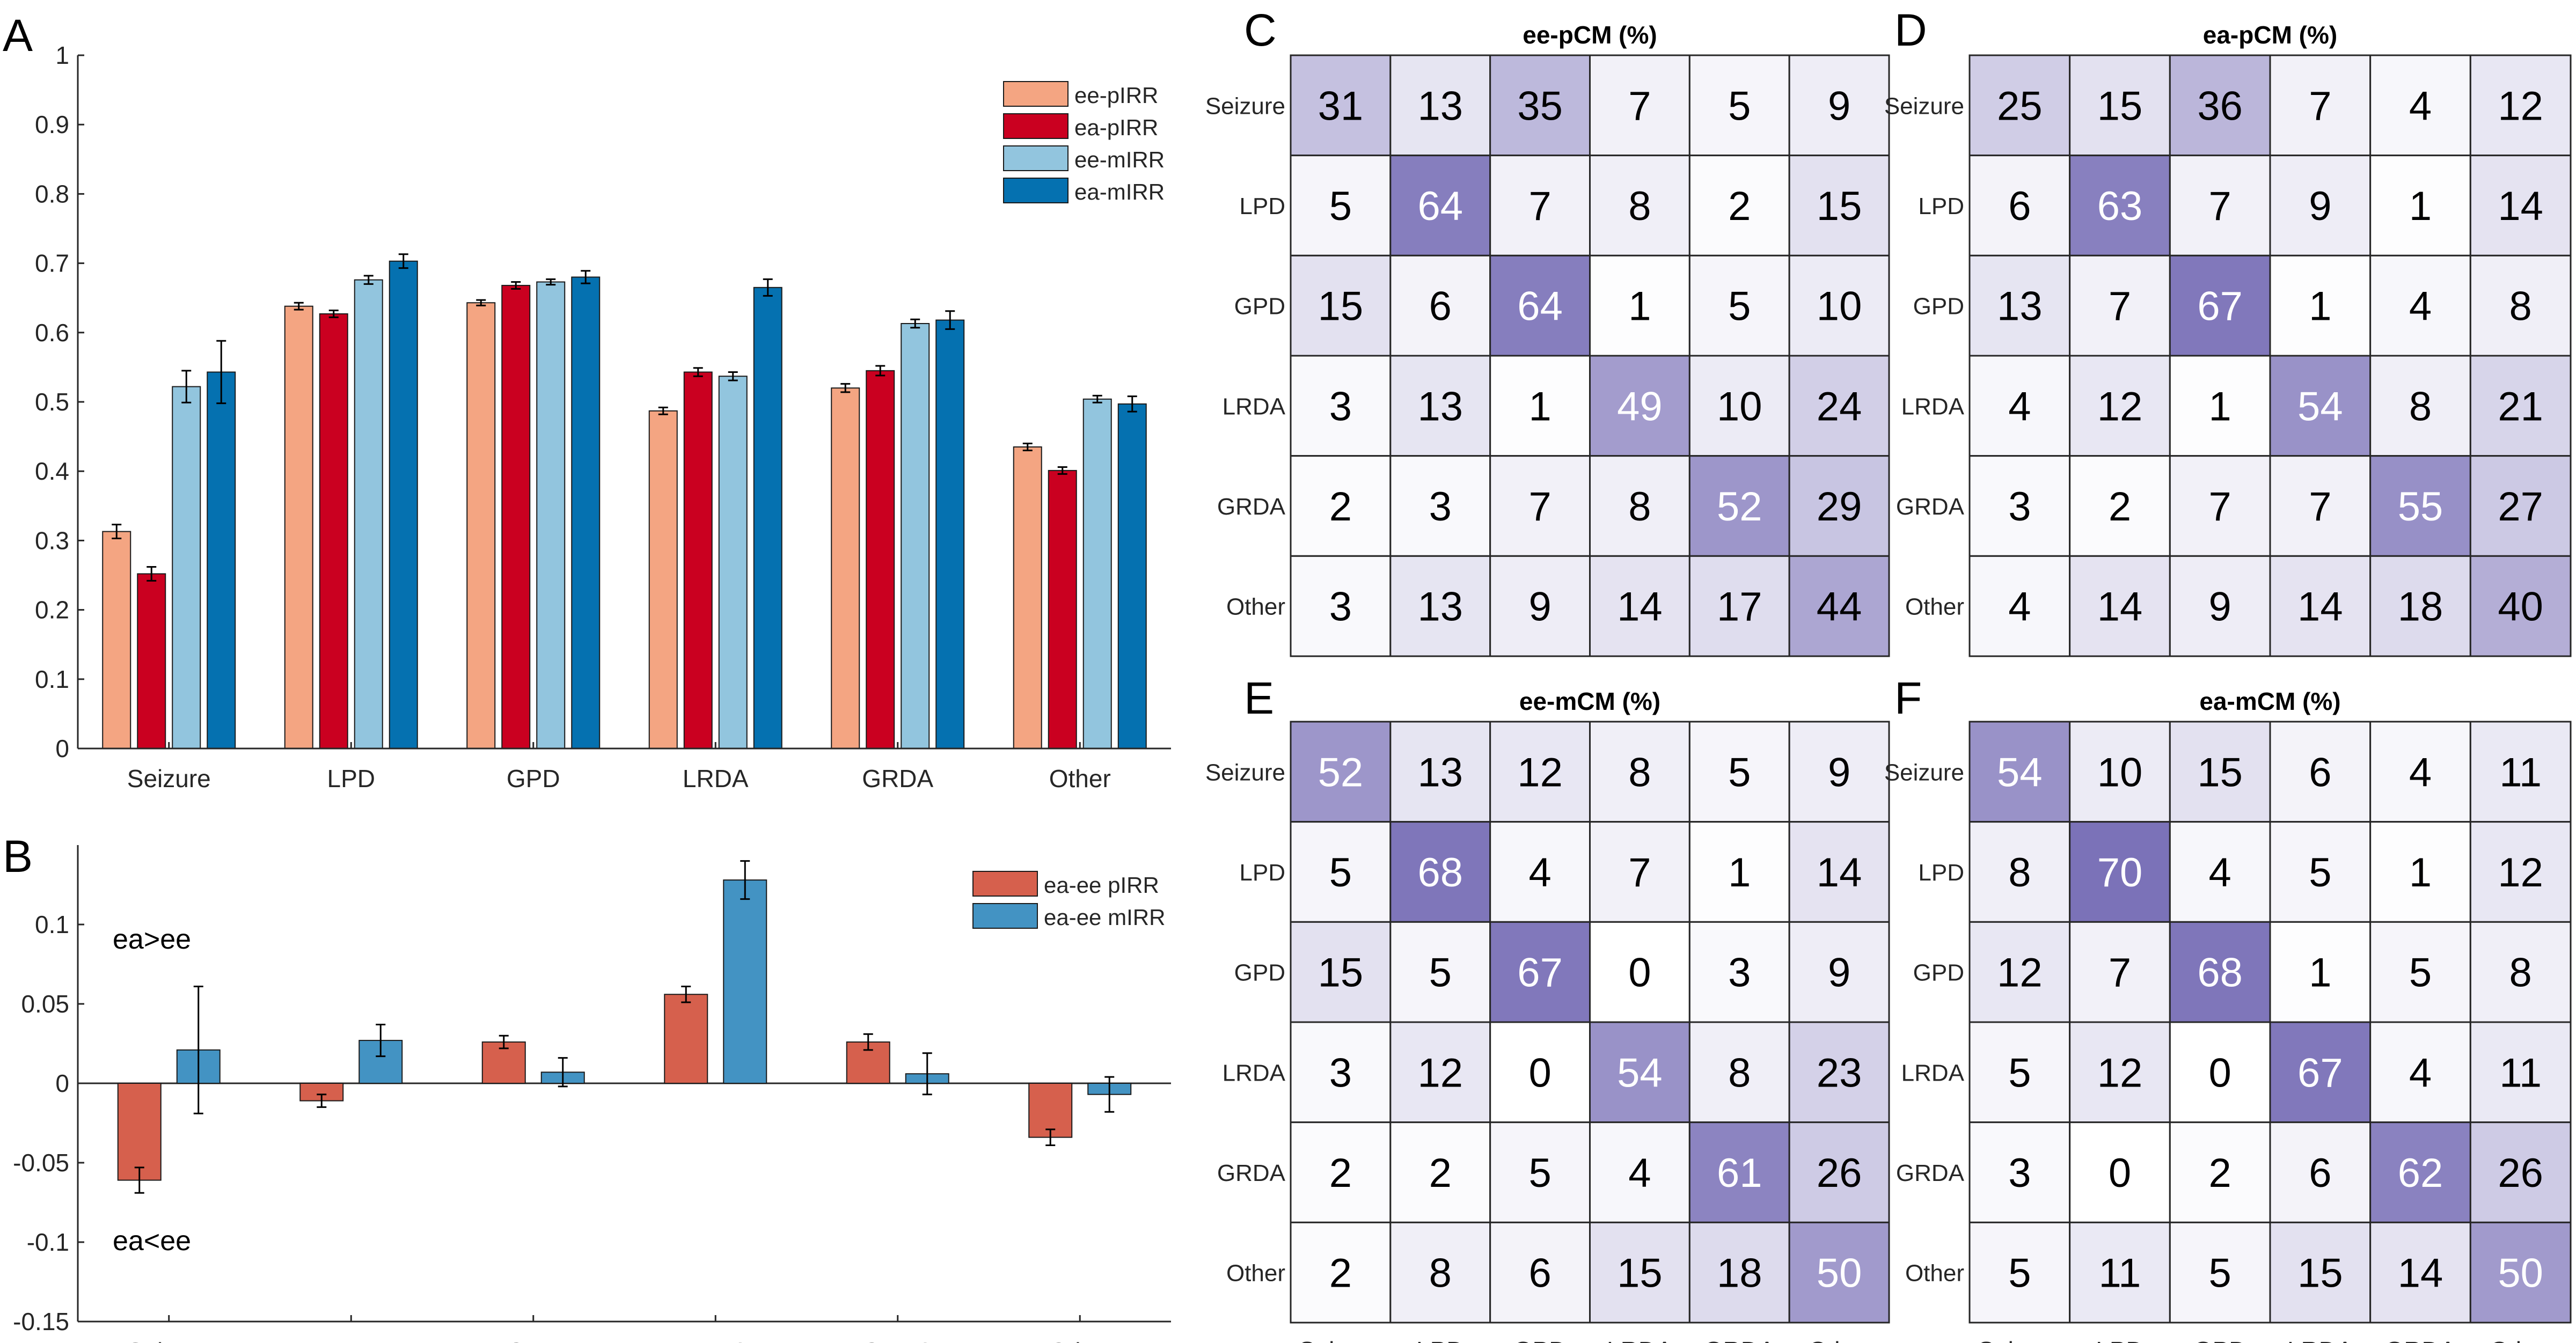  Describe the element at coordinates (1839, 607) in the screenshot. I see `cell-value: 44` at that location.